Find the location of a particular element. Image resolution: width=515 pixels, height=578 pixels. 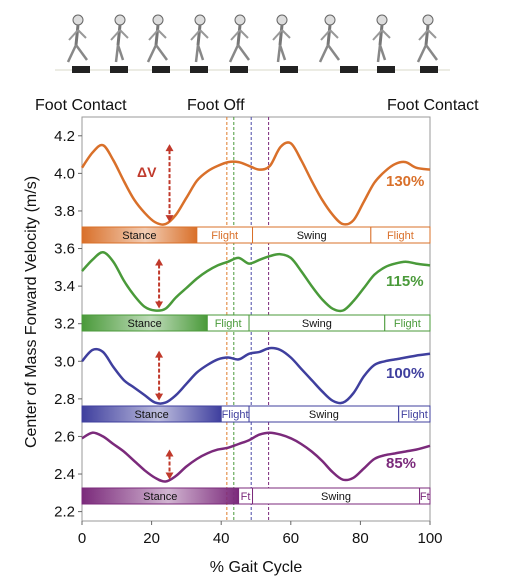

y-tick-label: 3.0 is located at coordinates (64, 361).